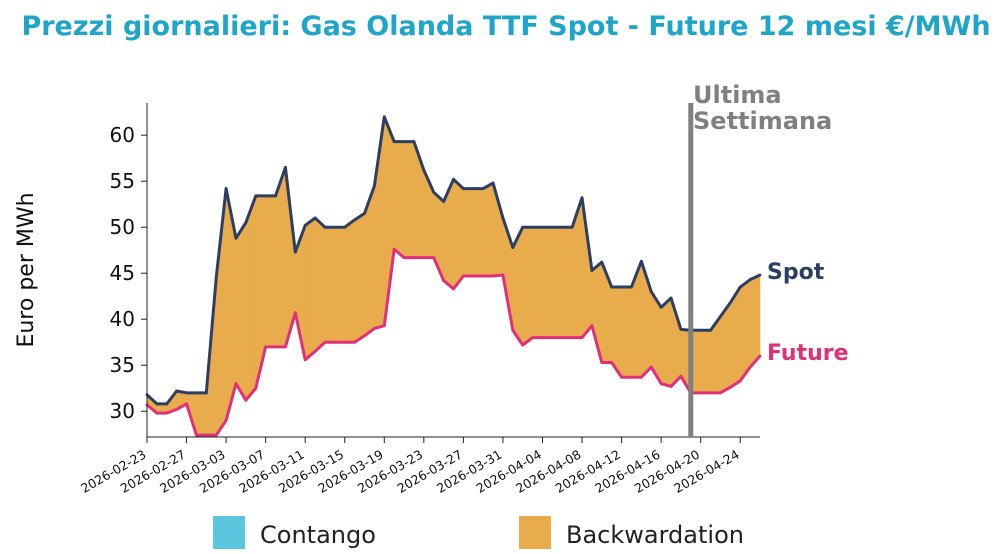 The height and width of the screenshot is (554, 1003). Describe the element at coordinates (762, 121) in the screenshot. I see `vline-label-line-2: Settimana` at that location.